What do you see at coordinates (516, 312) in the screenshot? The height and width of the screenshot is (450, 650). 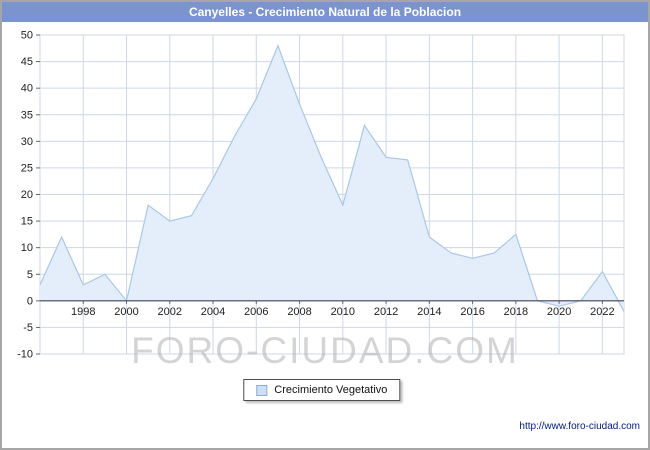 I see `svg-text: 2018` at bounding box center [516, 312].